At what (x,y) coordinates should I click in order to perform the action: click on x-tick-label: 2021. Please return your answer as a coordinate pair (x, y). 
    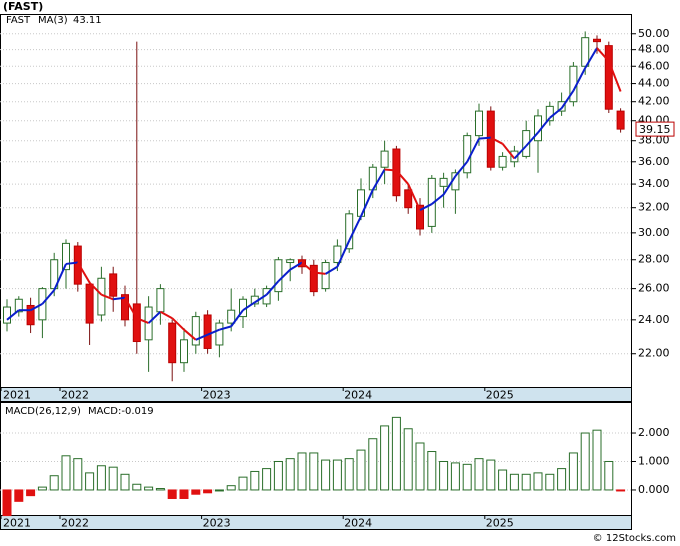
    Looking at the image, I should click on (17, 523).